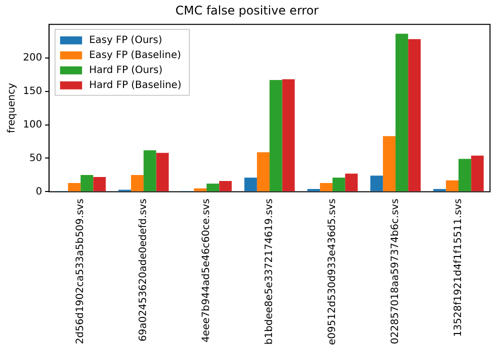 Image resolution: width=496 pixels, height=352 pixels. I want to click on x-tick-label: 69a02453620ade0edefd.svs, so click(144, 270).